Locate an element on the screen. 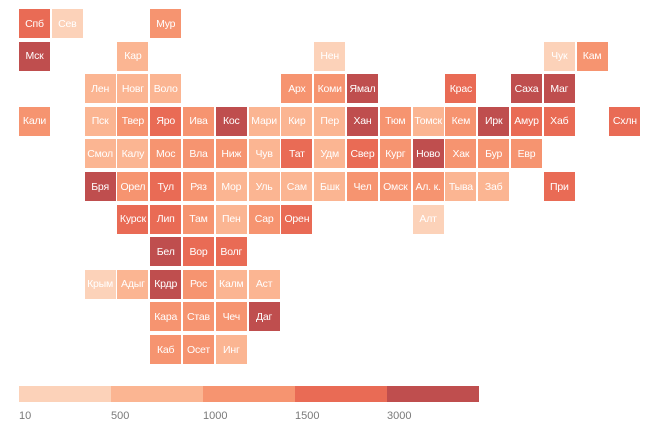 This screenshot has width=650, height=433. region-tile: Инг is located at coordinates (231, 349).